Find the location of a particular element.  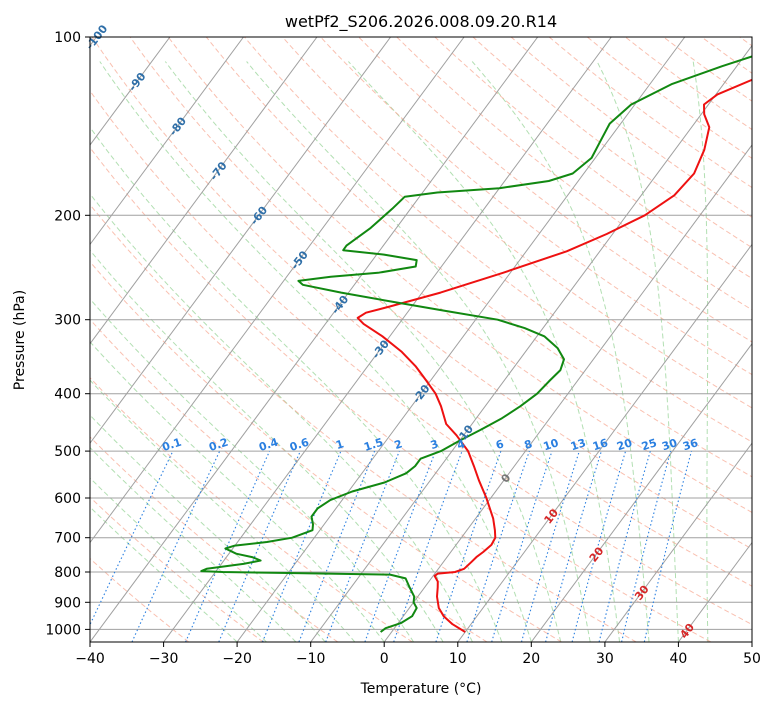

x-tick-label: 20 is located at coordinates (531, 659).